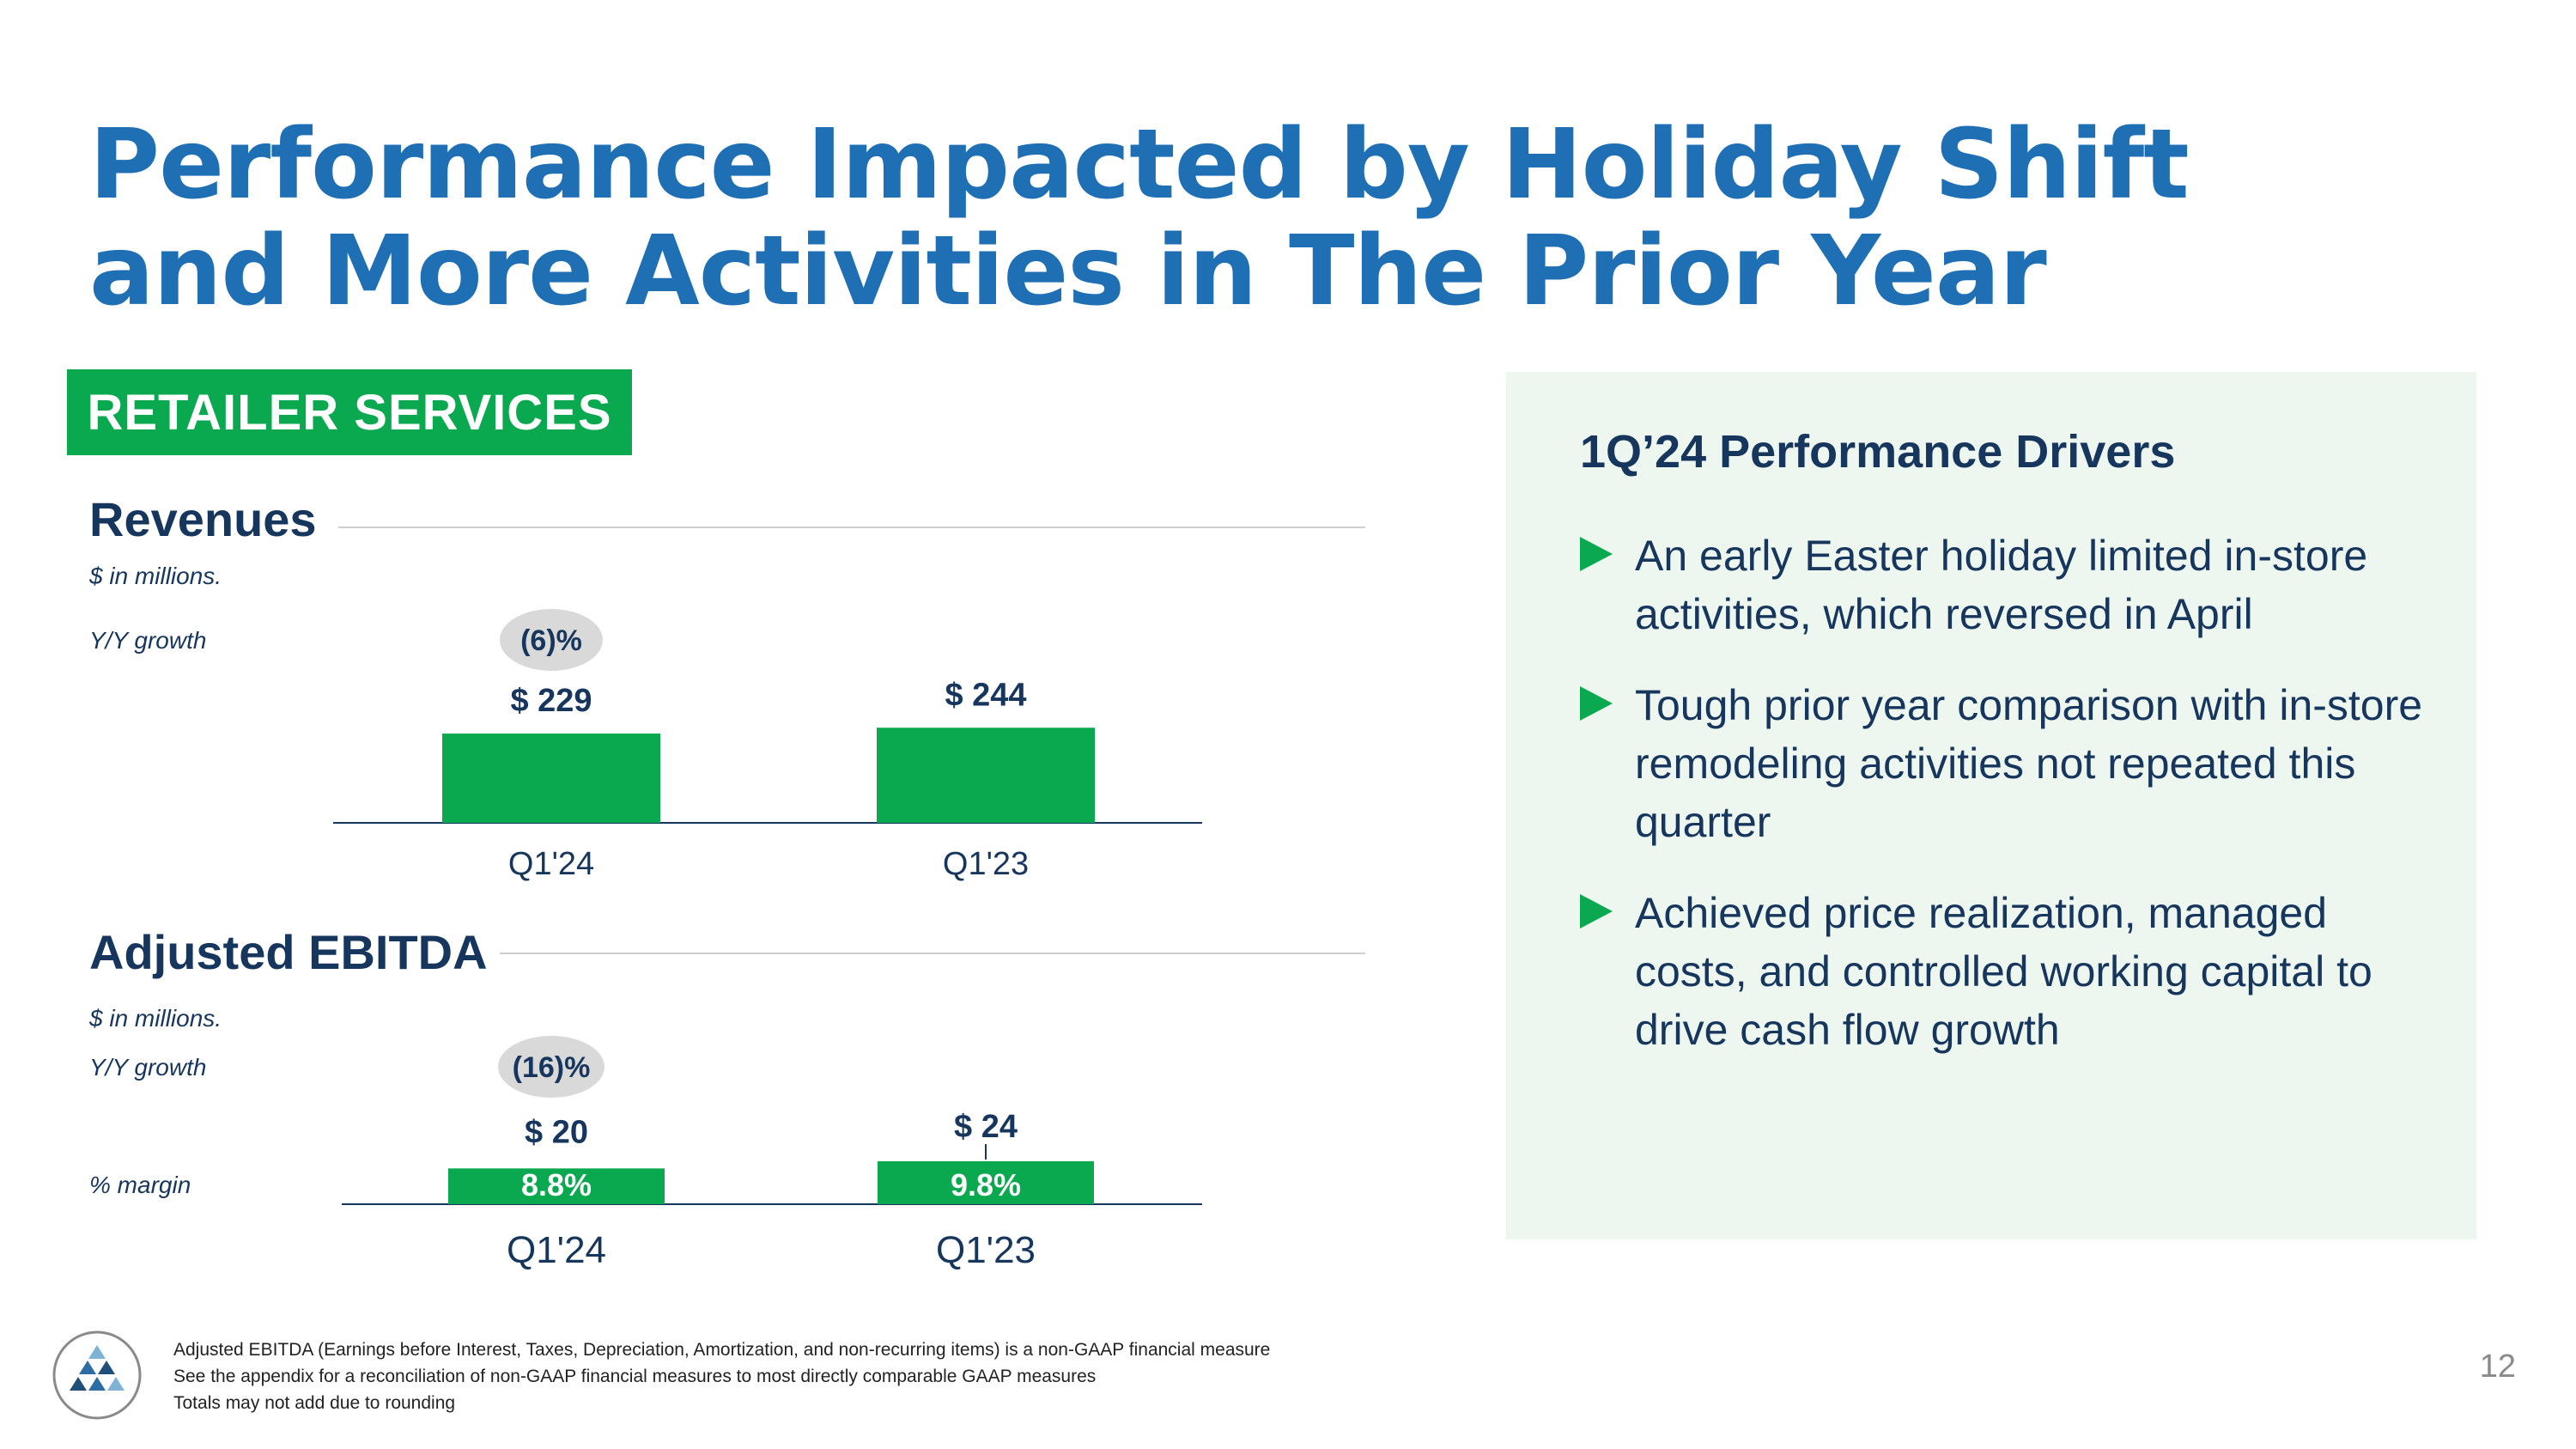 This screenshot has width=2576, height=1449. What do you see at coordinates (551, 864) in the screenshot?
I see `revenues-category-q1-24: Q1'24` at bounding box center [551, 864].